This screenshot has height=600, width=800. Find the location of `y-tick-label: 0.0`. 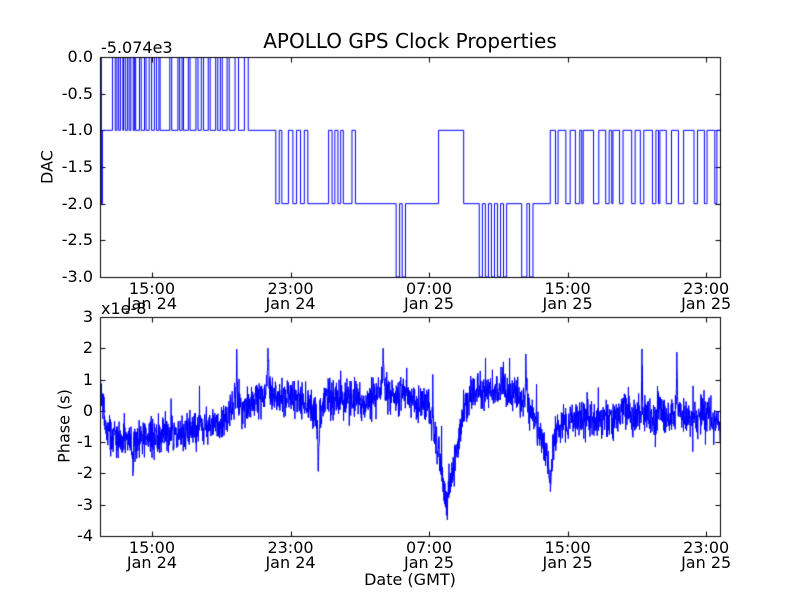

y-tick-label: 0.0 is located at coordinates (80, 56).